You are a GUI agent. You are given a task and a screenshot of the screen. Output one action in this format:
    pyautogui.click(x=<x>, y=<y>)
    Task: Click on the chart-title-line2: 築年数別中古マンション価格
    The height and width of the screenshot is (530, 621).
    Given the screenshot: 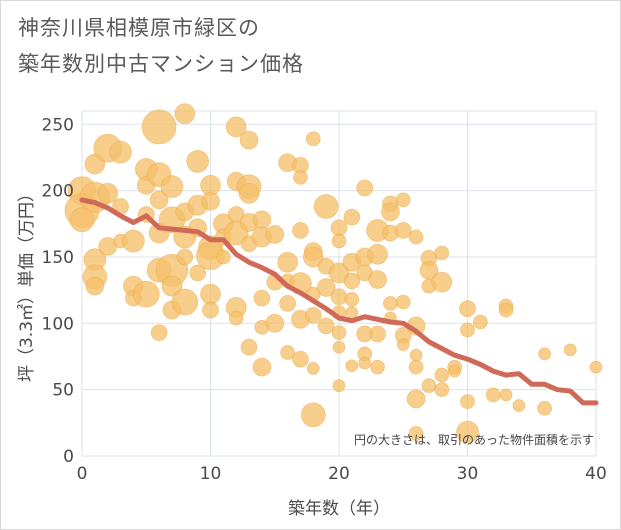 What is the action you would take?
    pyautogui.click(x=161, y=64)
    